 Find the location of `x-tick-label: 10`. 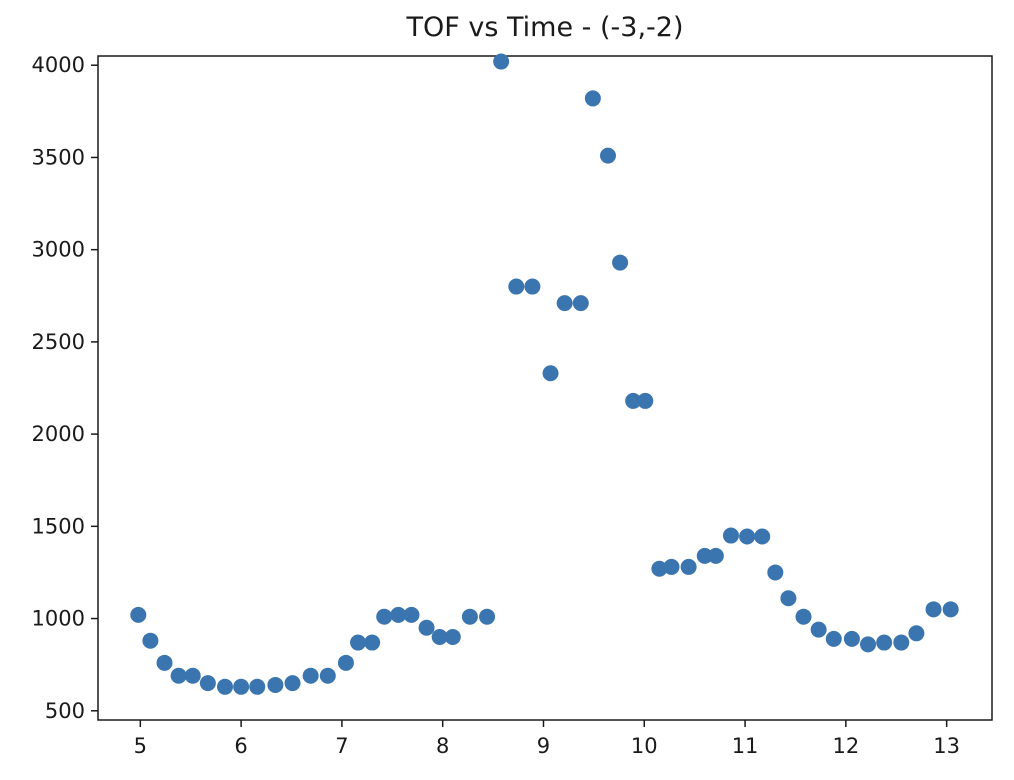

x-tick-label: 10 is located at coordinates (644, 746).